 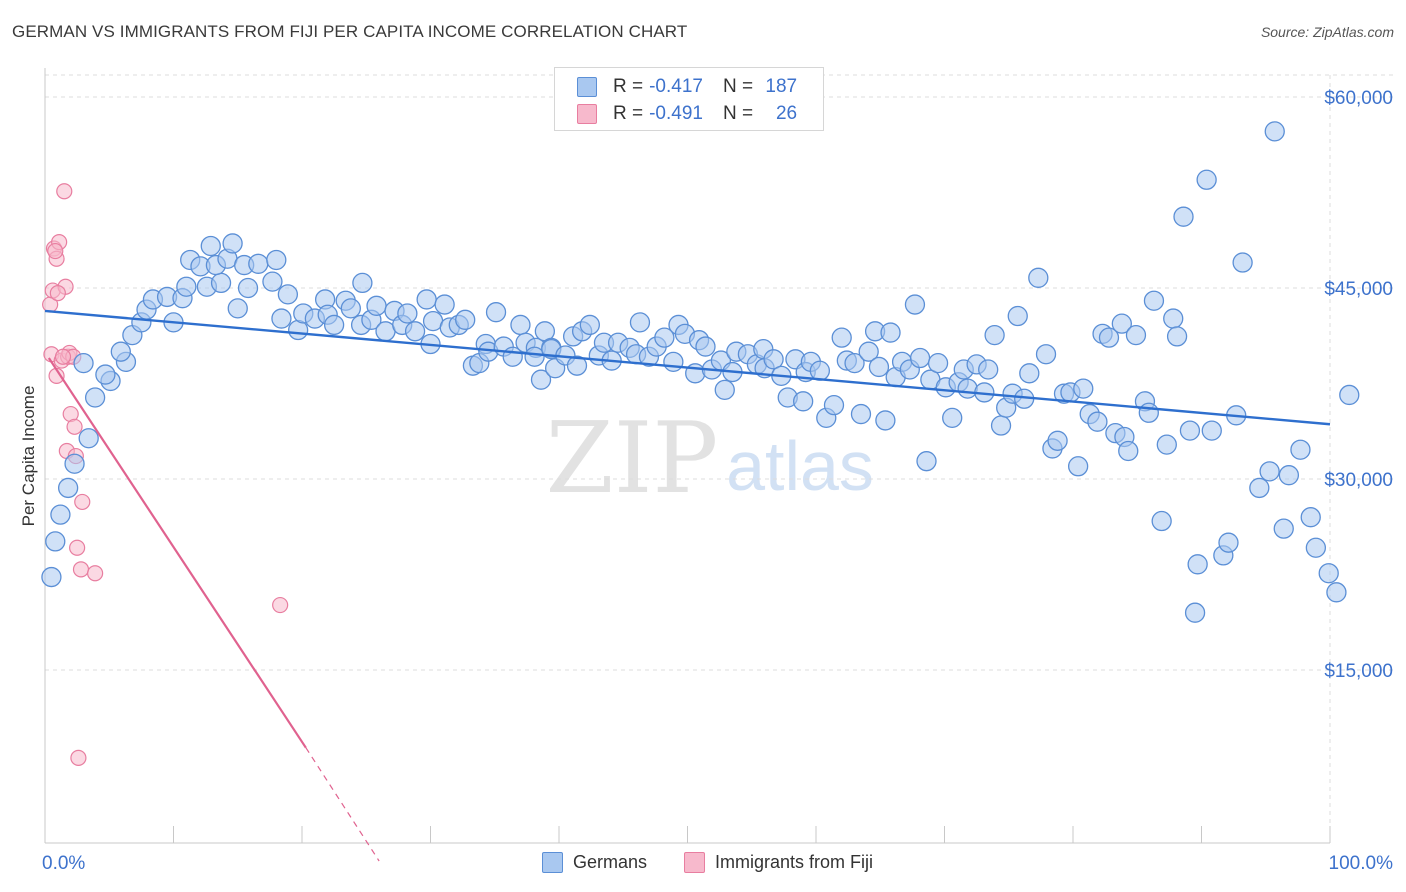 I want to click on fiji-trend-line, so click(x=177, y=553).